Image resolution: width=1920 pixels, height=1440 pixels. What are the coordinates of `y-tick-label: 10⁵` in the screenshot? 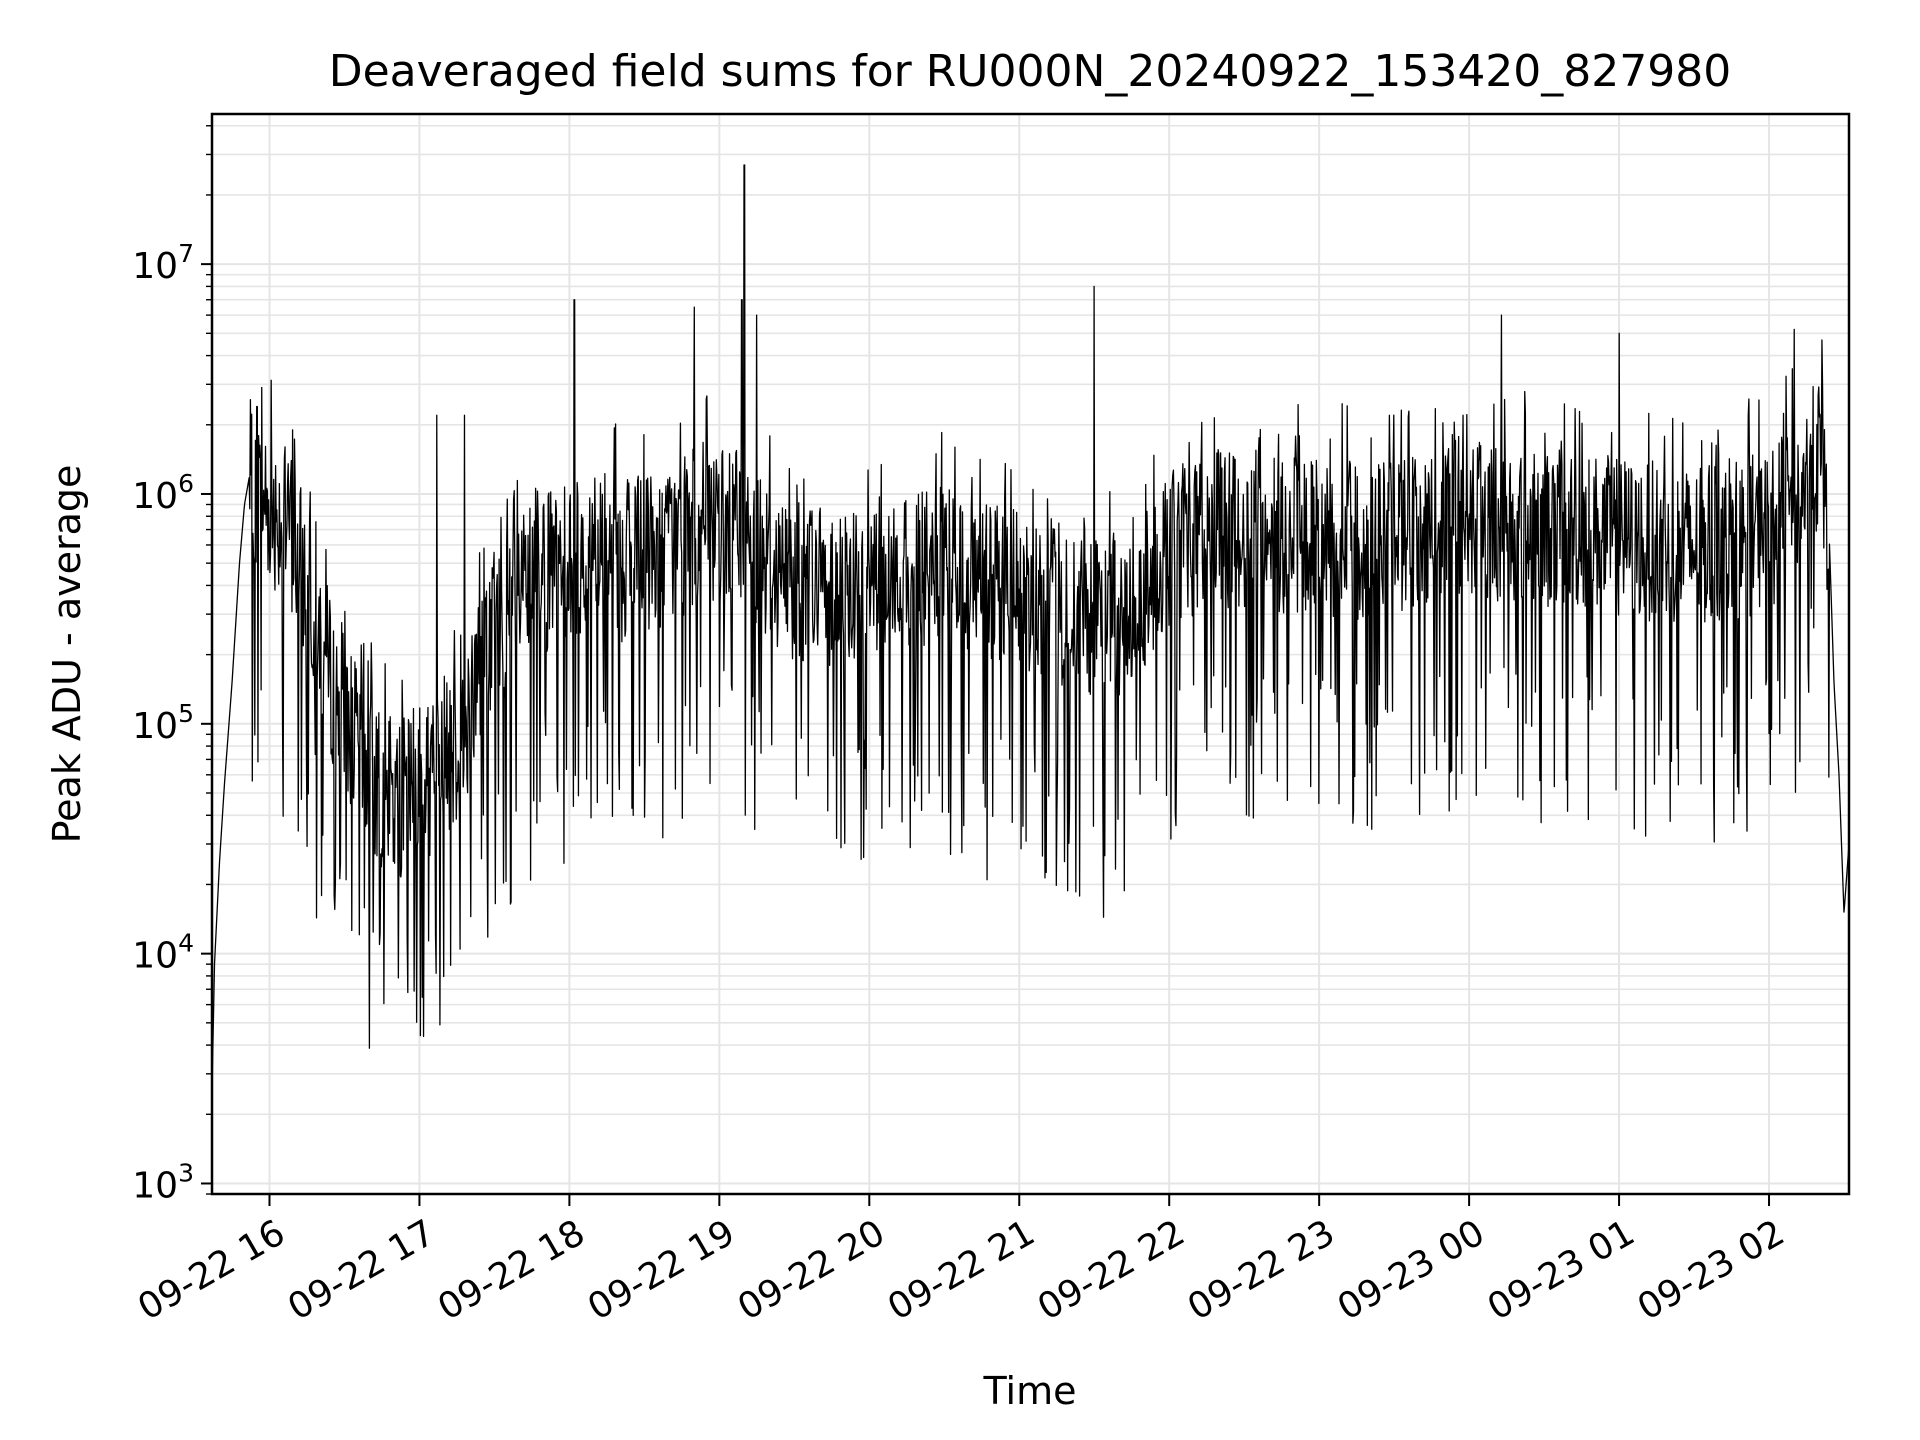 It's located at (163, 723).